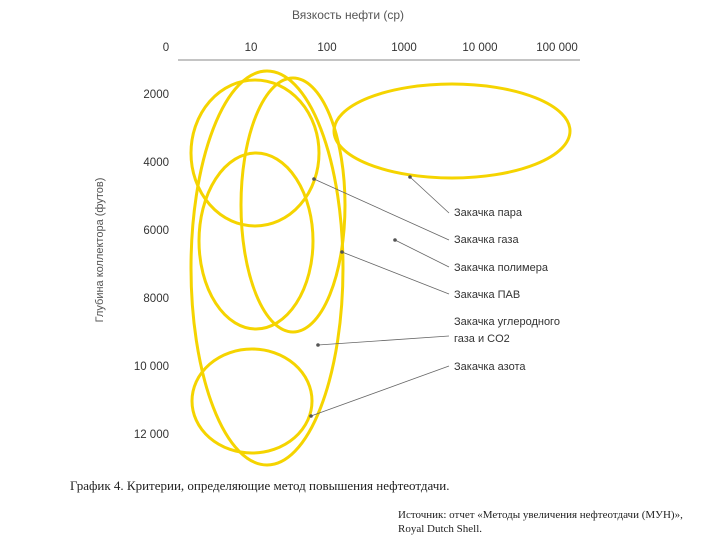 The image size is (720, 540). Describe the element at coordinates (251, 48) in the screenshot. I see `x-tick: 10` at that location.